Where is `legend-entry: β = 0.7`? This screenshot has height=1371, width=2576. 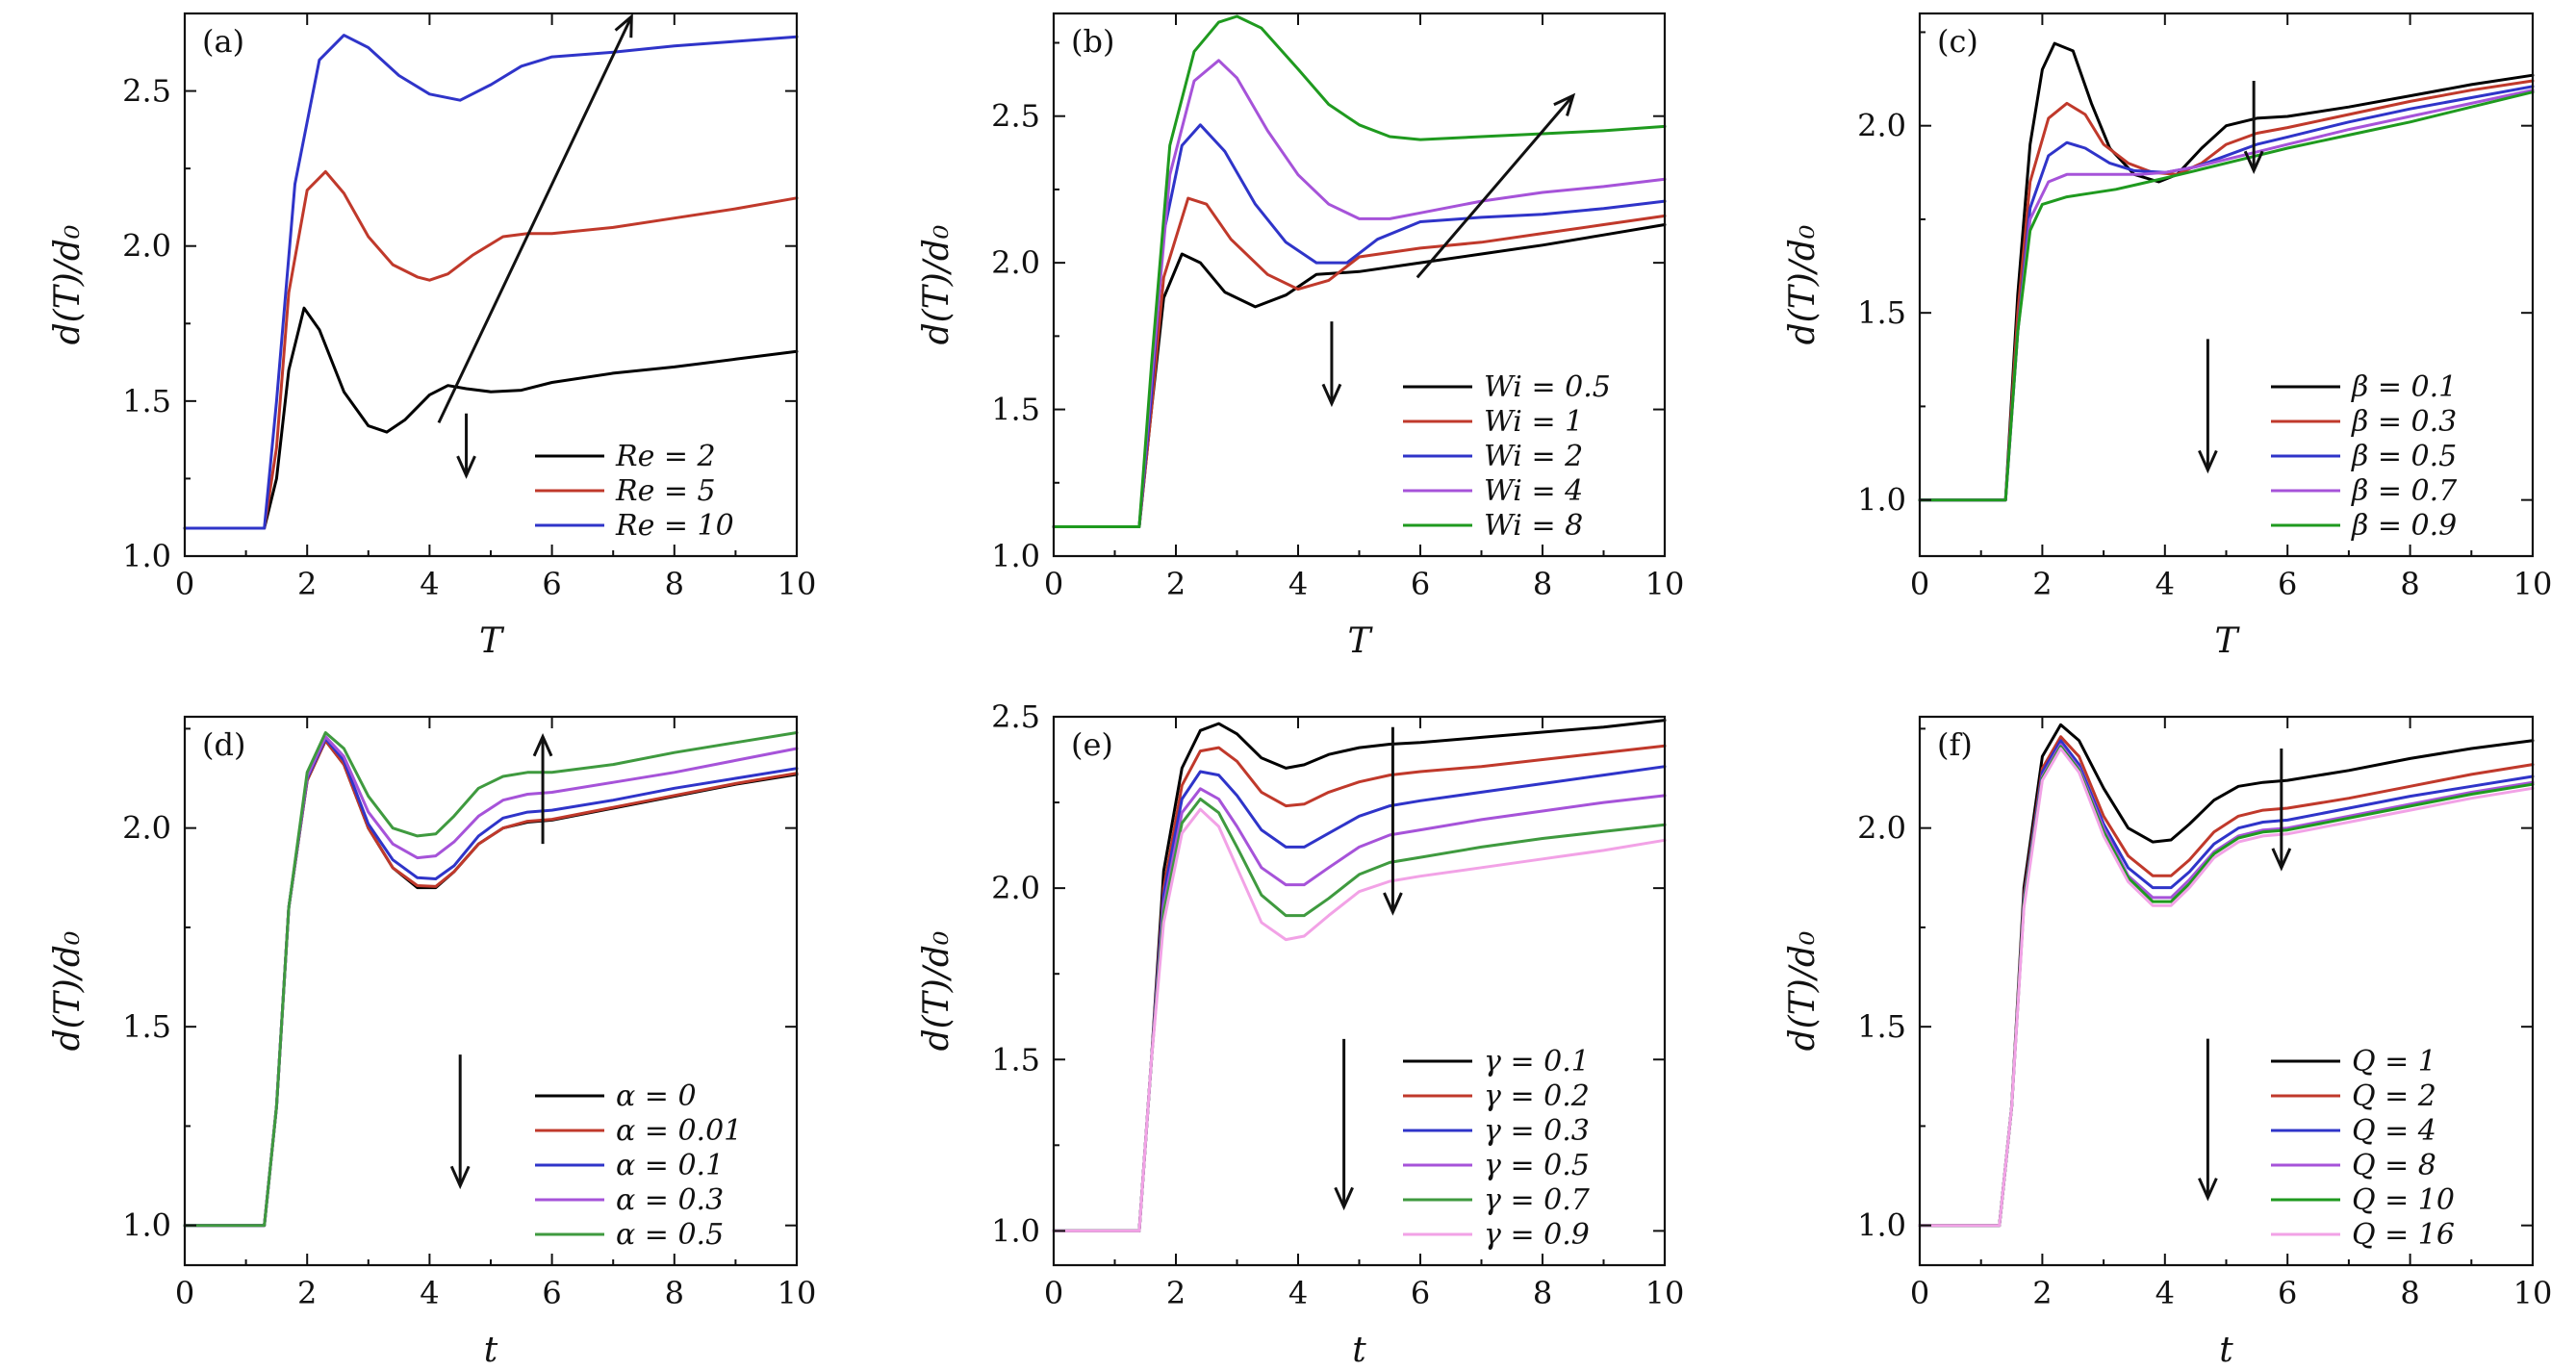 legend-entry: β = 0.7 is located at coordinates (2404, 491).